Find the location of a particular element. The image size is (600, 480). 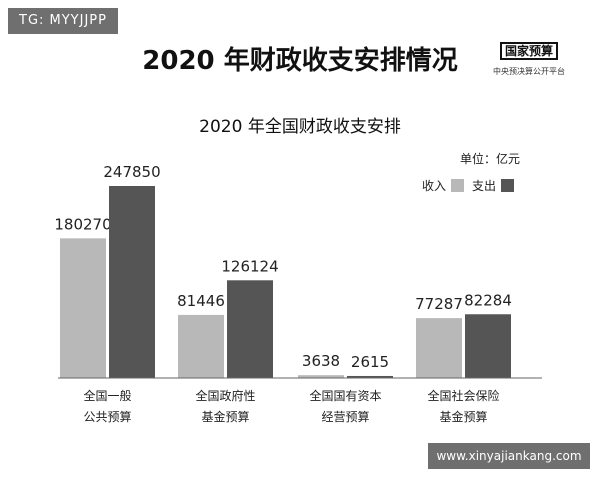

legend-label-expense: 支出 is located at coordinates (484, 186).